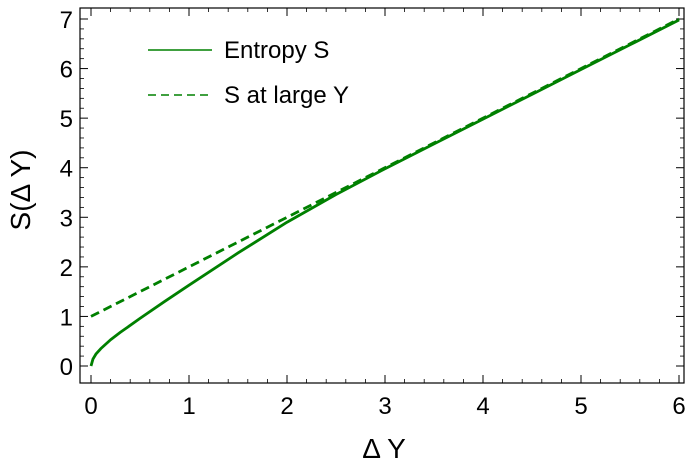 The image size is (685, 461). Describe the element at coordinates (66, 367) in the screenshot. I see `y-tick-label: 0` at that location.